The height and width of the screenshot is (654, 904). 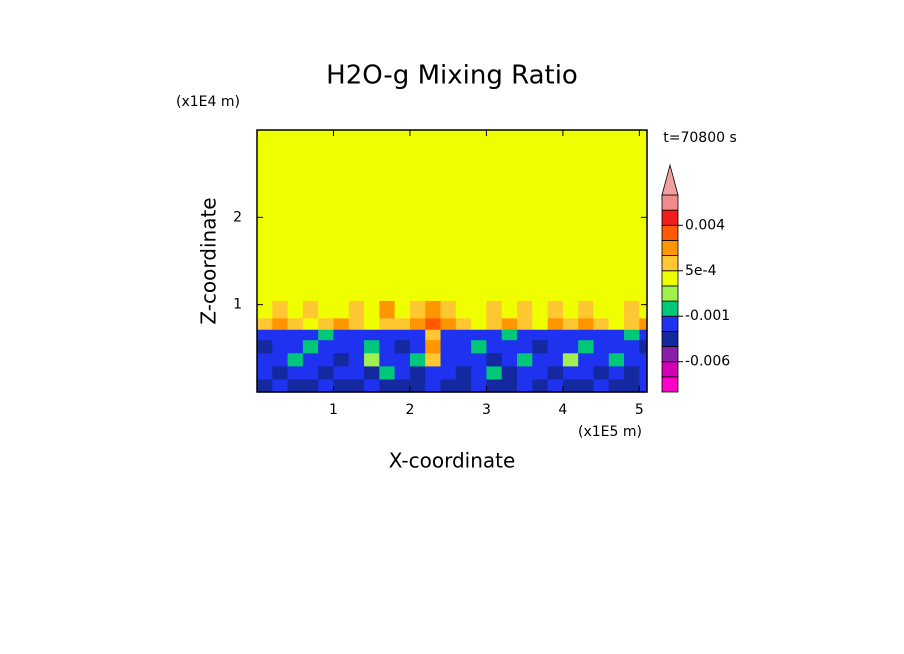 I want to click on x-tick-label: 2, so click(x=409, y=410).